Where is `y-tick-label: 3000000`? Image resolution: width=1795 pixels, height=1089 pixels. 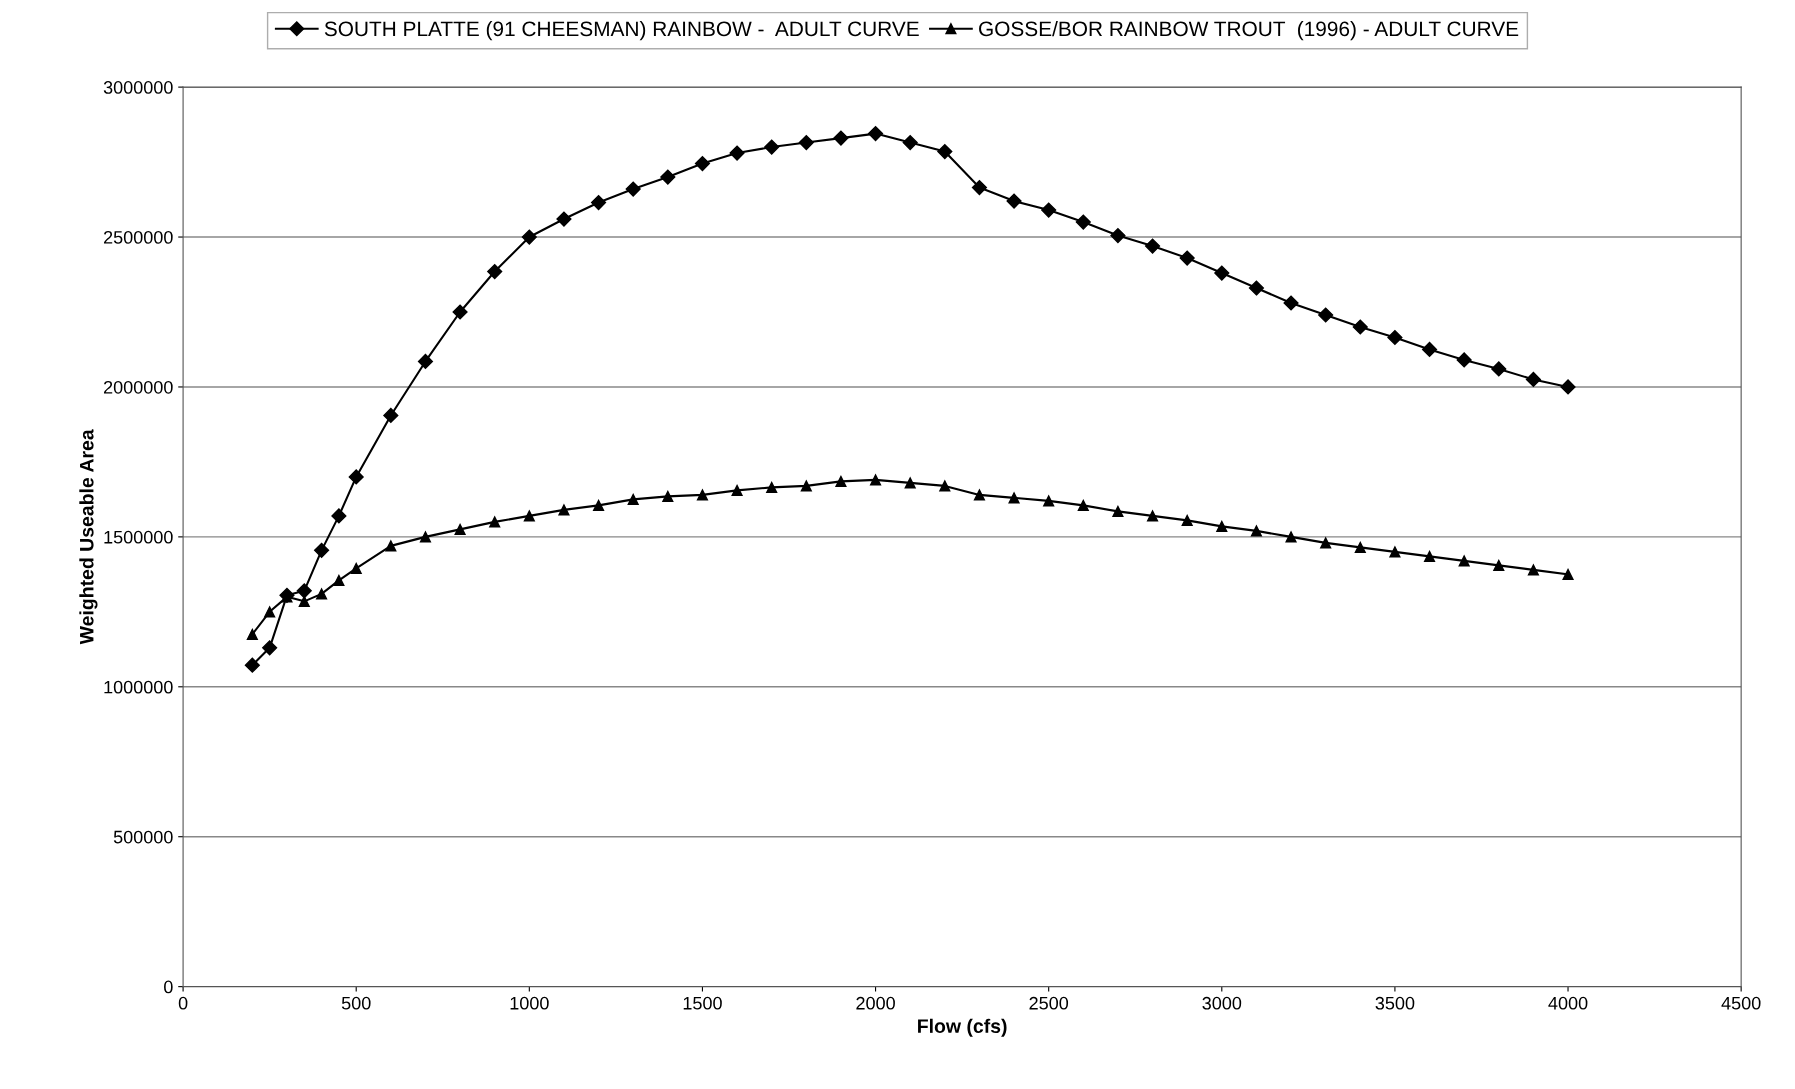
y-tick-label: 3000000 is located at coordinates (138, 87).